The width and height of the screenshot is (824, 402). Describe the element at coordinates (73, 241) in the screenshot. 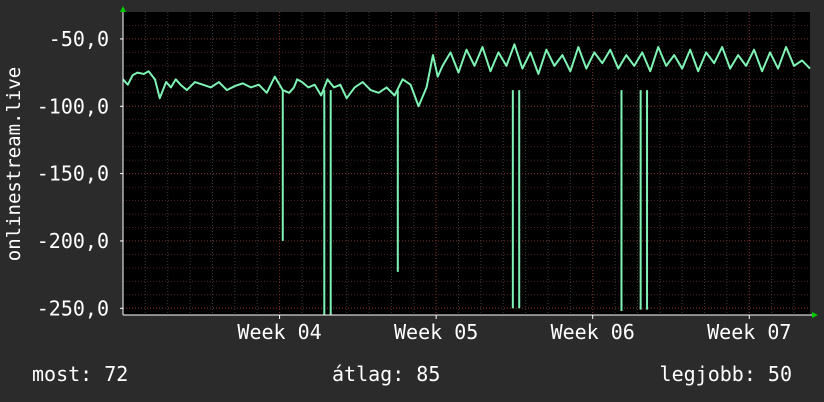

I see `y-tick-label: -200,0` at that location.